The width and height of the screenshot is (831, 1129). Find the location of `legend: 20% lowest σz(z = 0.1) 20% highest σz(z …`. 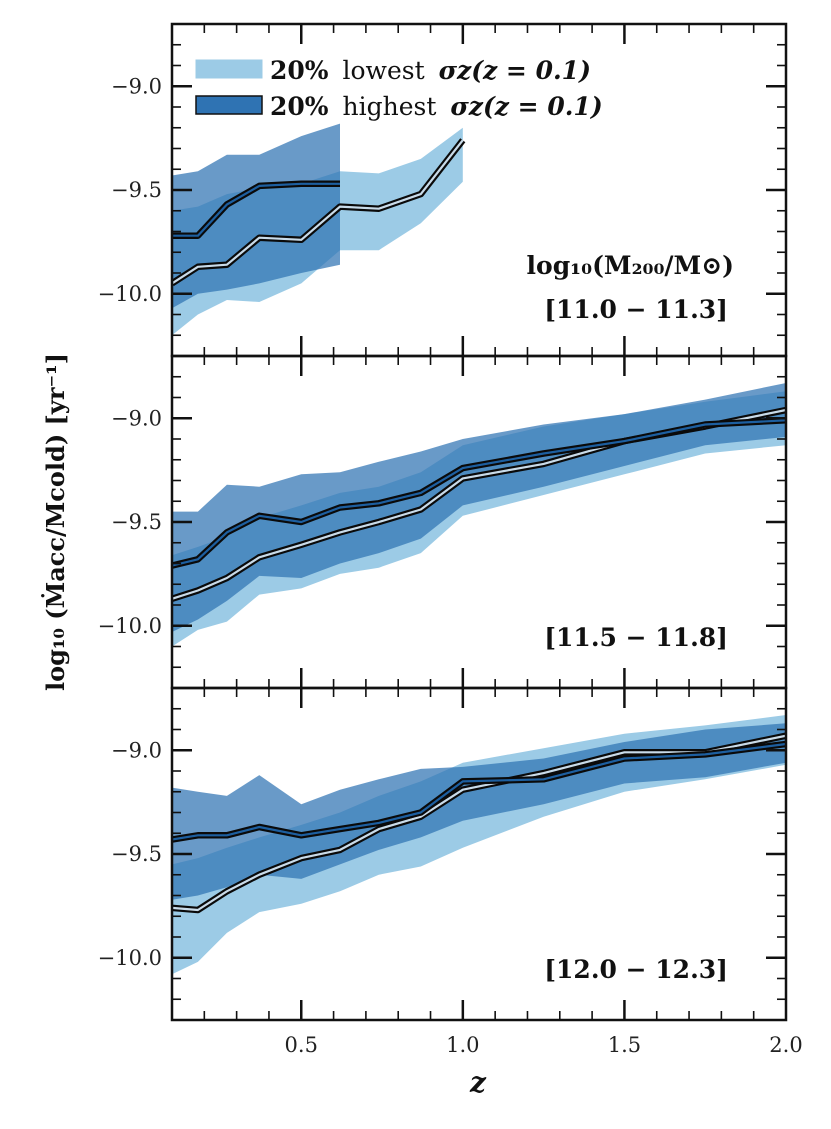

legend: 20% lowest σz(z = 0.1) 20% highest σz(z … is located at coordinates (399, 88).